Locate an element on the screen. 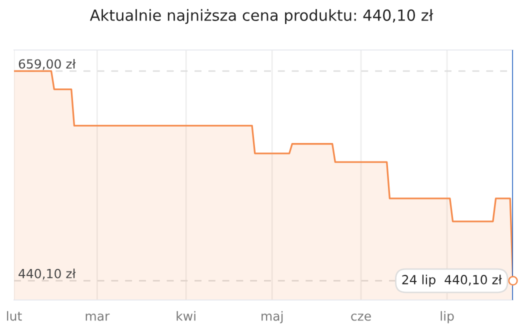 This screenshot has width=523, height=331. y-tick-label: 440,10 zł is located at coordinates (47, 274).